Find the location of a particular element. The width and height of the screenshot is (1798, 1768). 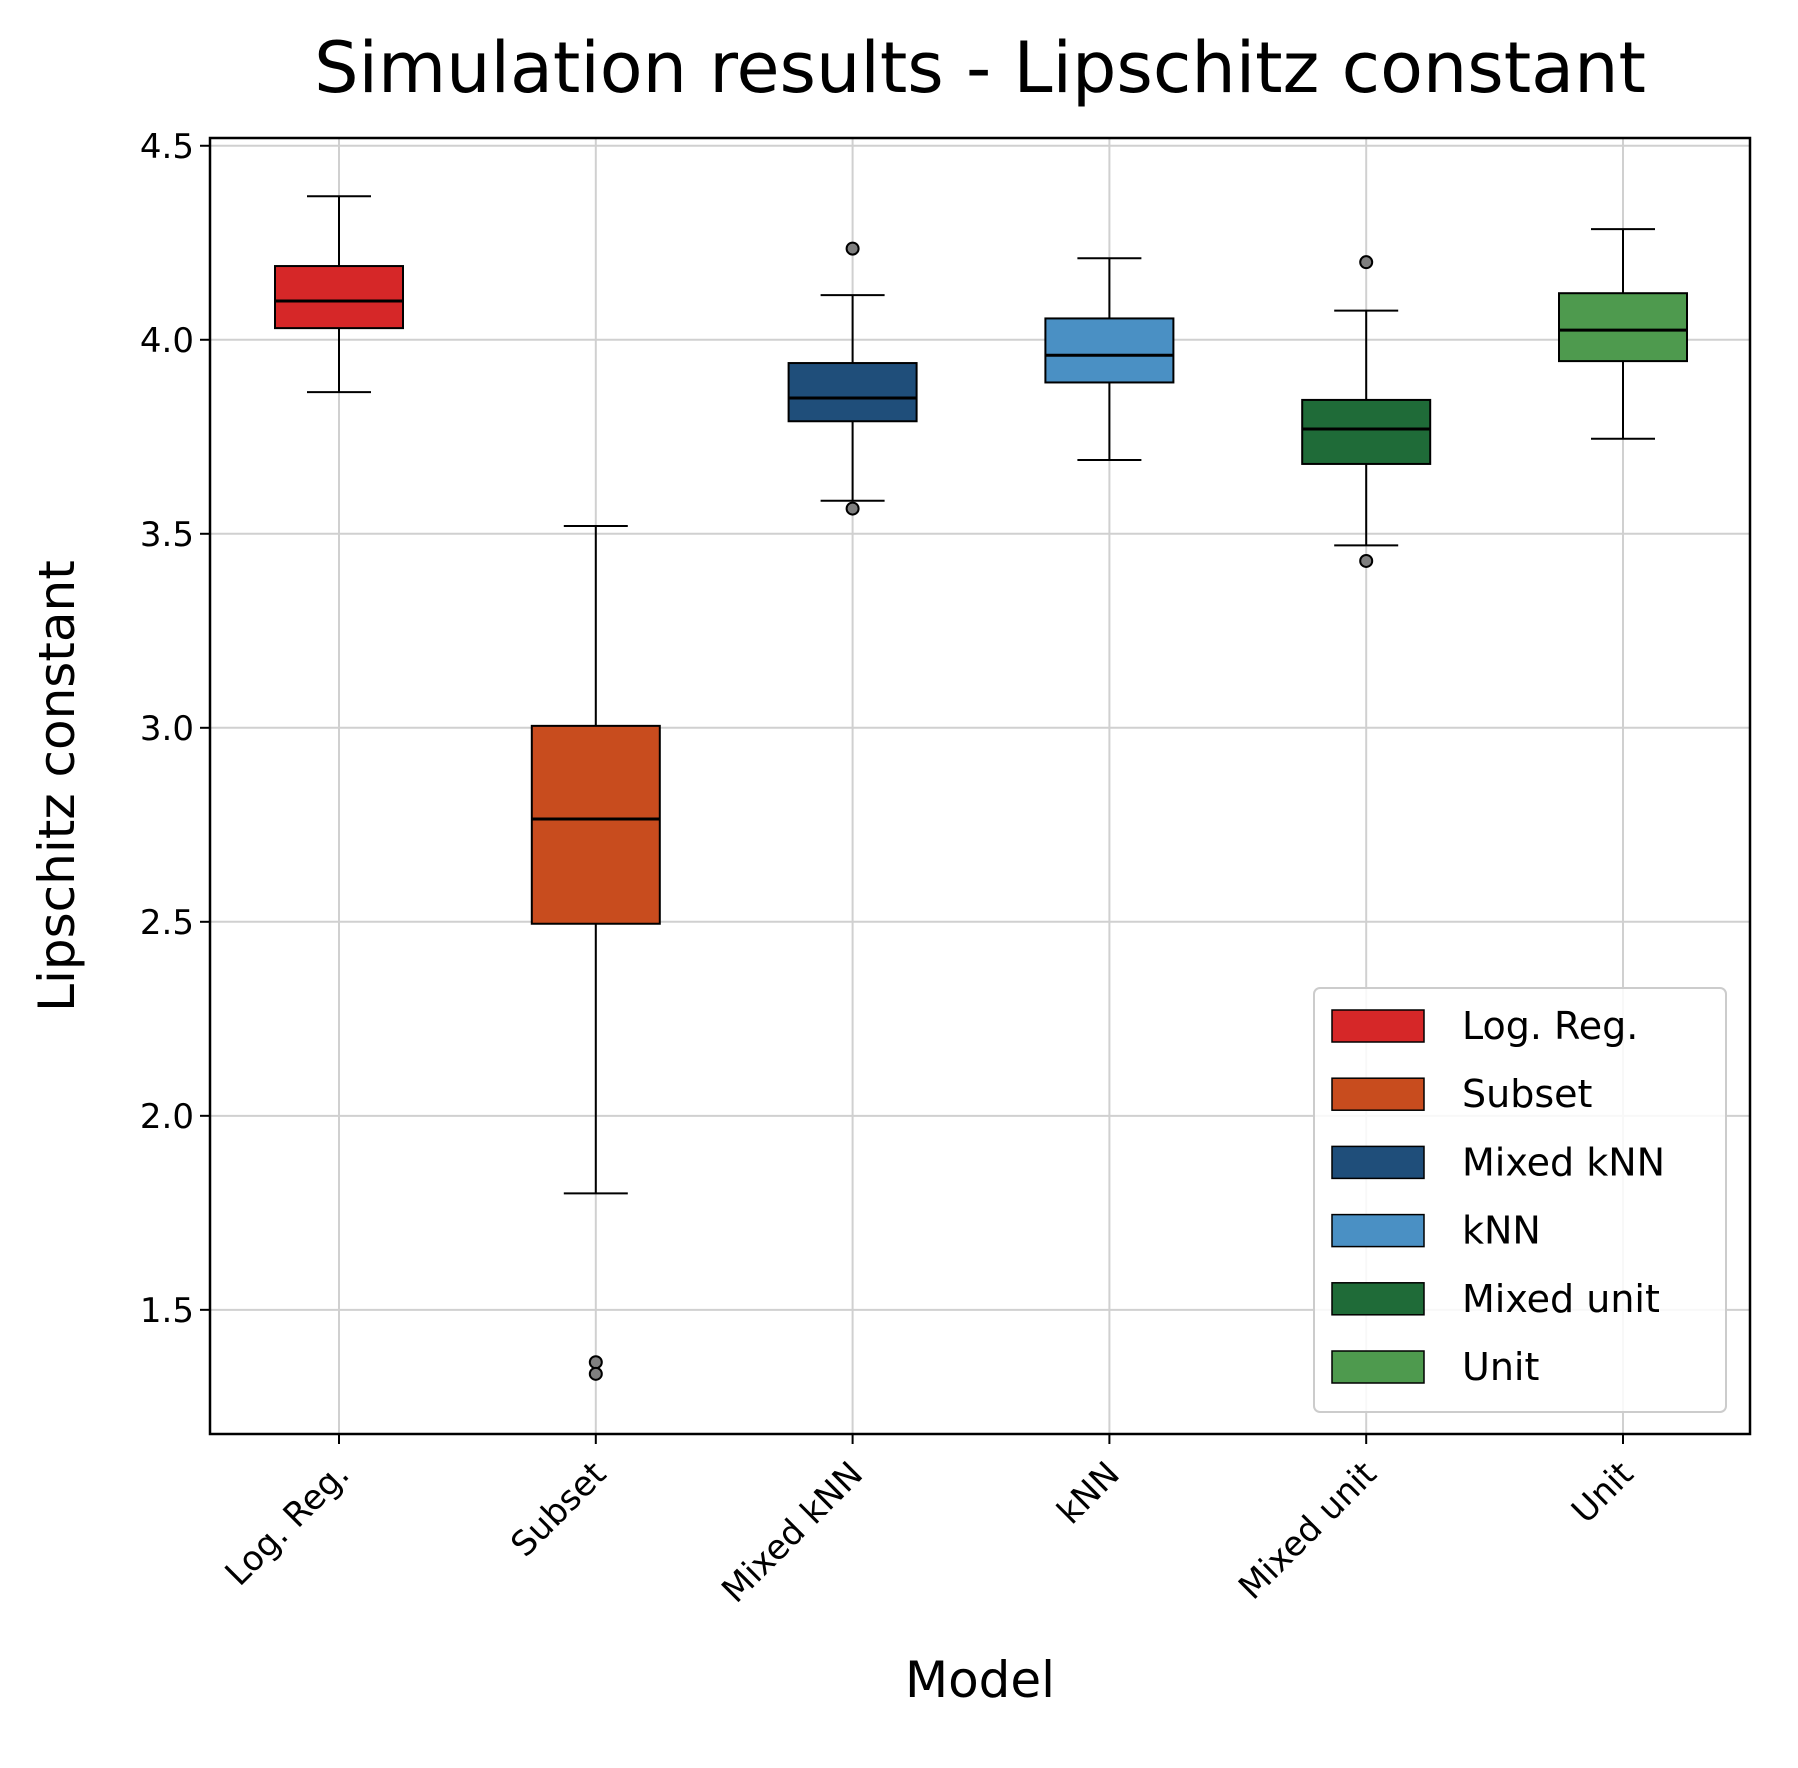

legend-item: Mixed kNN is located at coordinates (1498, 1162).